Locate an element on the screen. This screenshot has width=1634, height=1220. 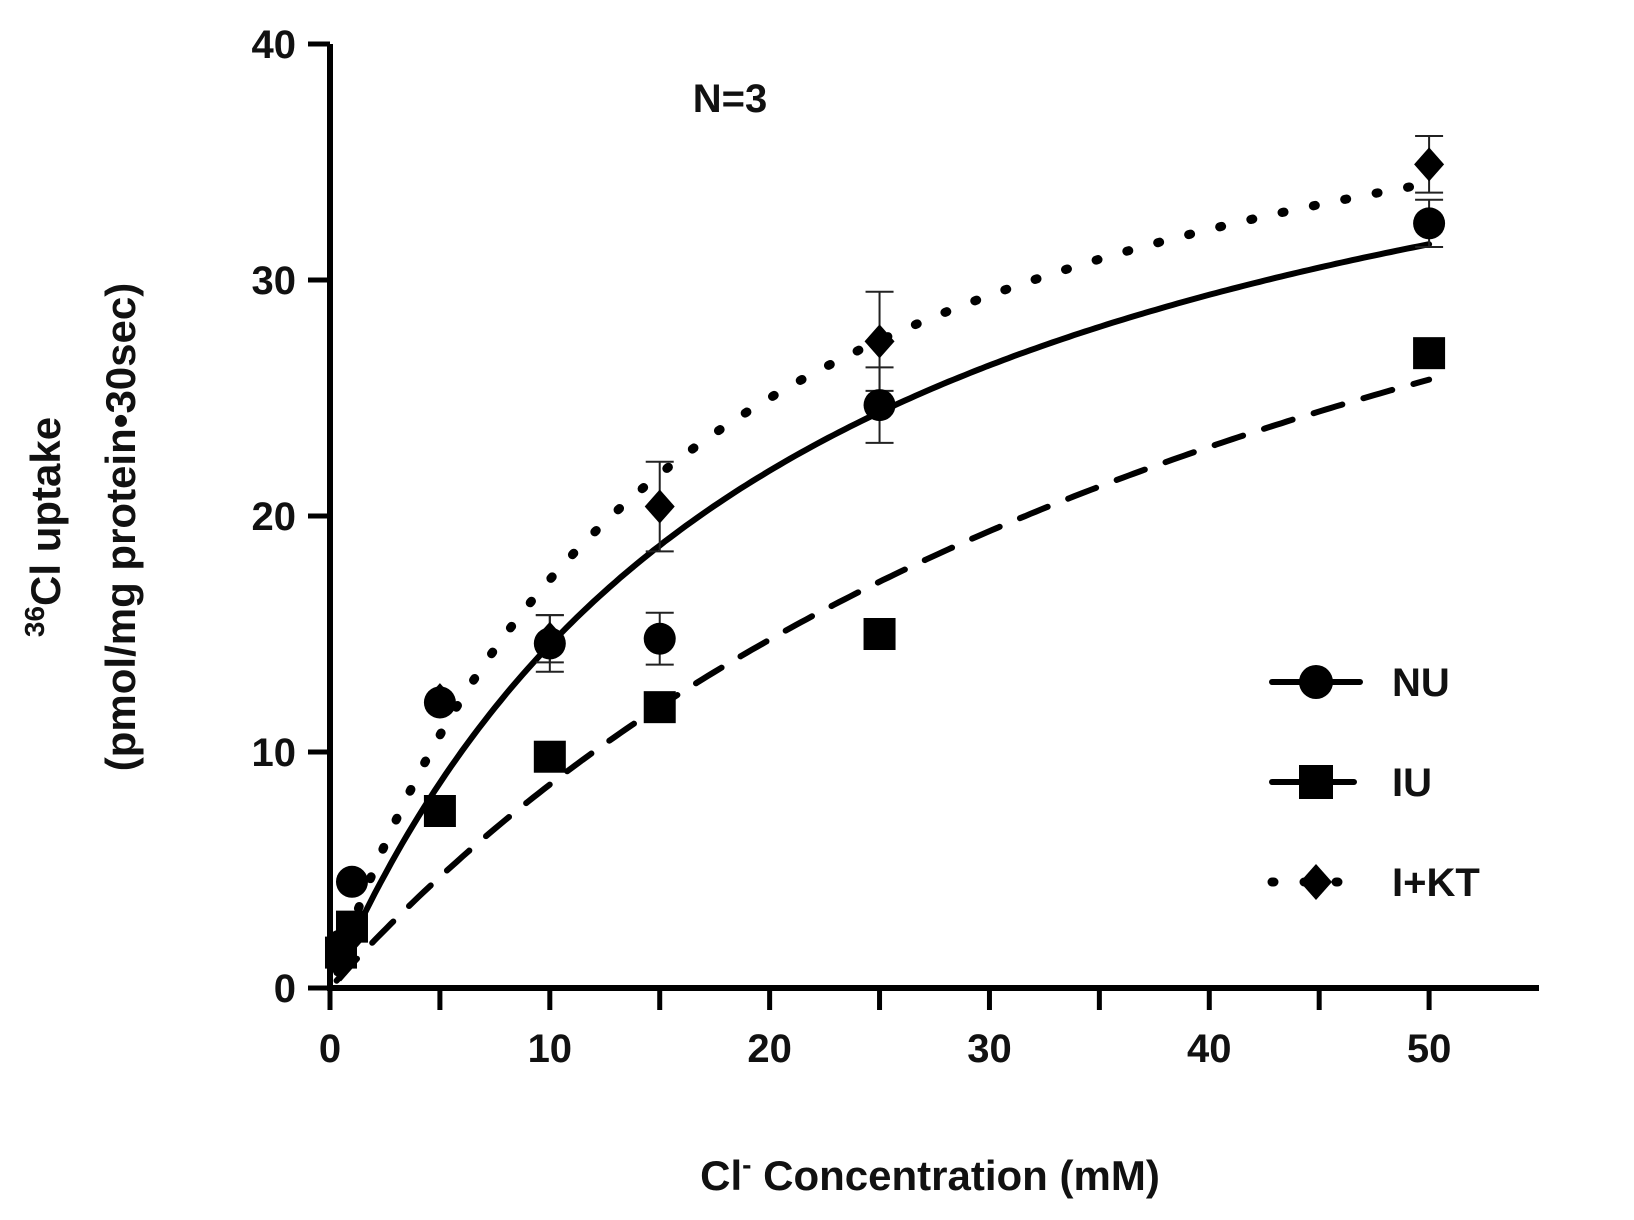
y-tick-label-0: 0 is located at coordinates (285, 989).